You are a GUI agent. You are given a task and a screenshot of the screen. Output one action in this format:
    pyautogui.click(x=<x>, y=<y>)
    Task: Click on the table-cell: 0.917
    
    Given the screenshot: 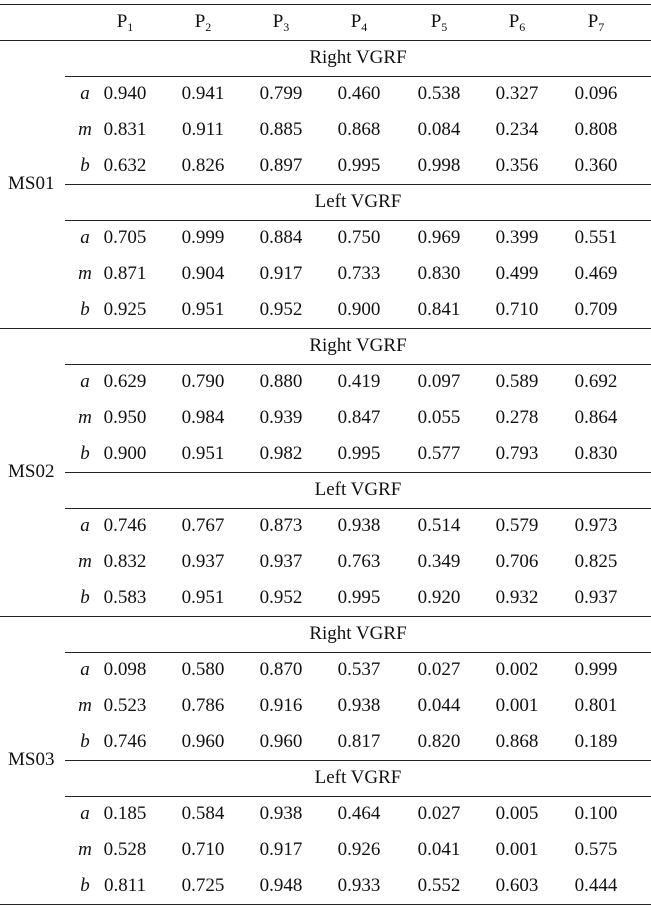 What is the action you would take?
    pyautogui.click(x=281, y=849)
    